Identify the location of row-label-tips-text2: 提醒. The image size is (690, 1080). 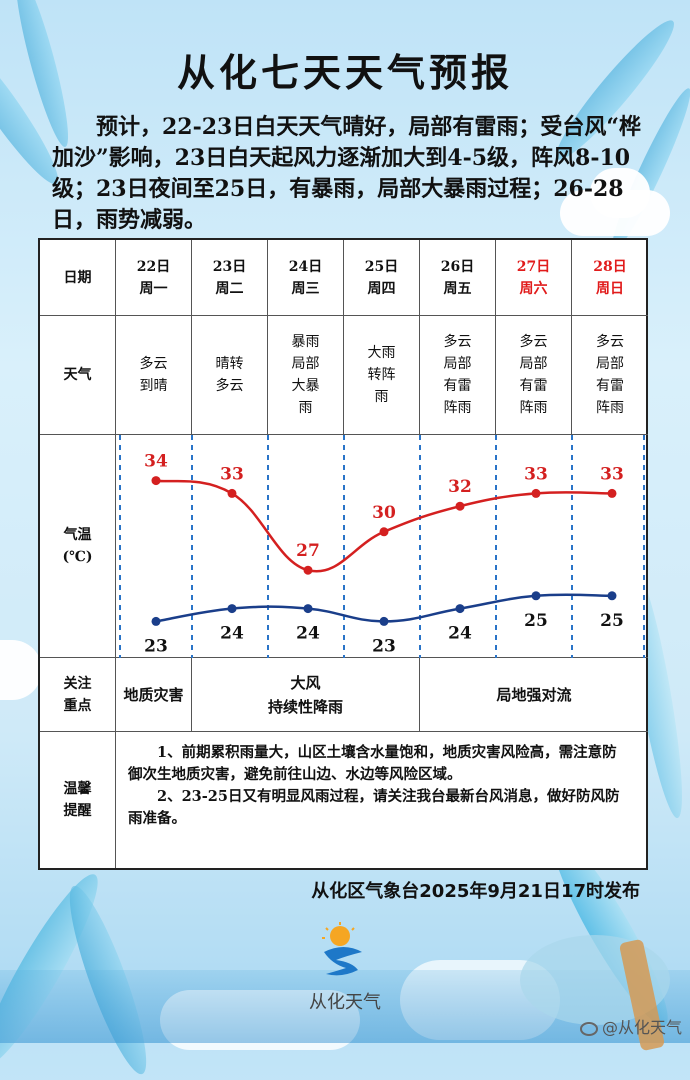
(77, 811).